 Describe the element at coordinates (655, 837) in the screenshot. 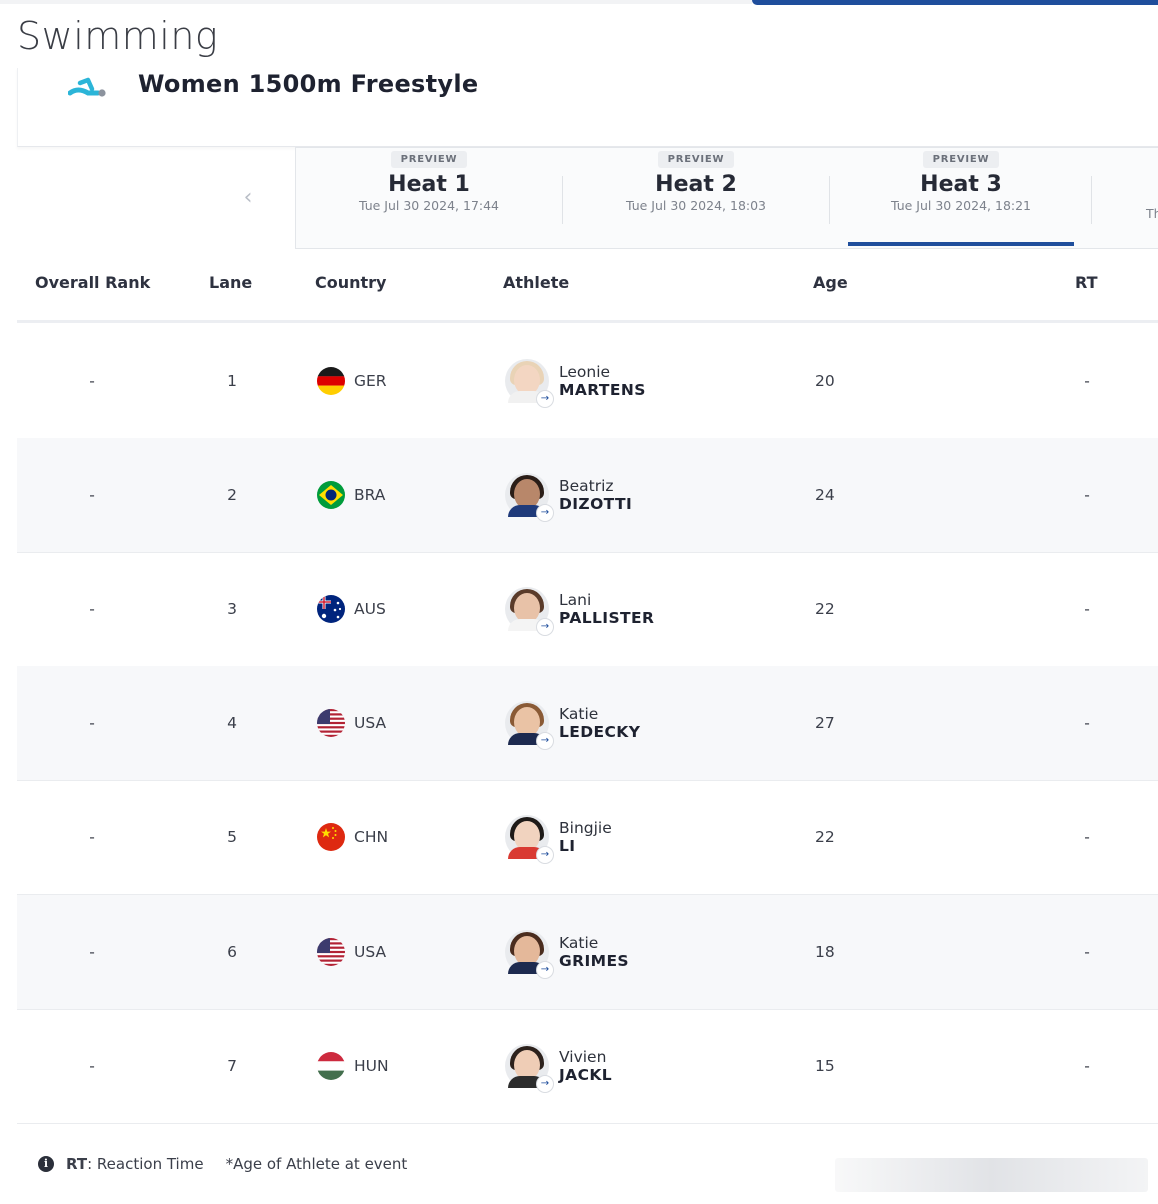

I see `athlete-cell: → Bingjie LI` at that location.